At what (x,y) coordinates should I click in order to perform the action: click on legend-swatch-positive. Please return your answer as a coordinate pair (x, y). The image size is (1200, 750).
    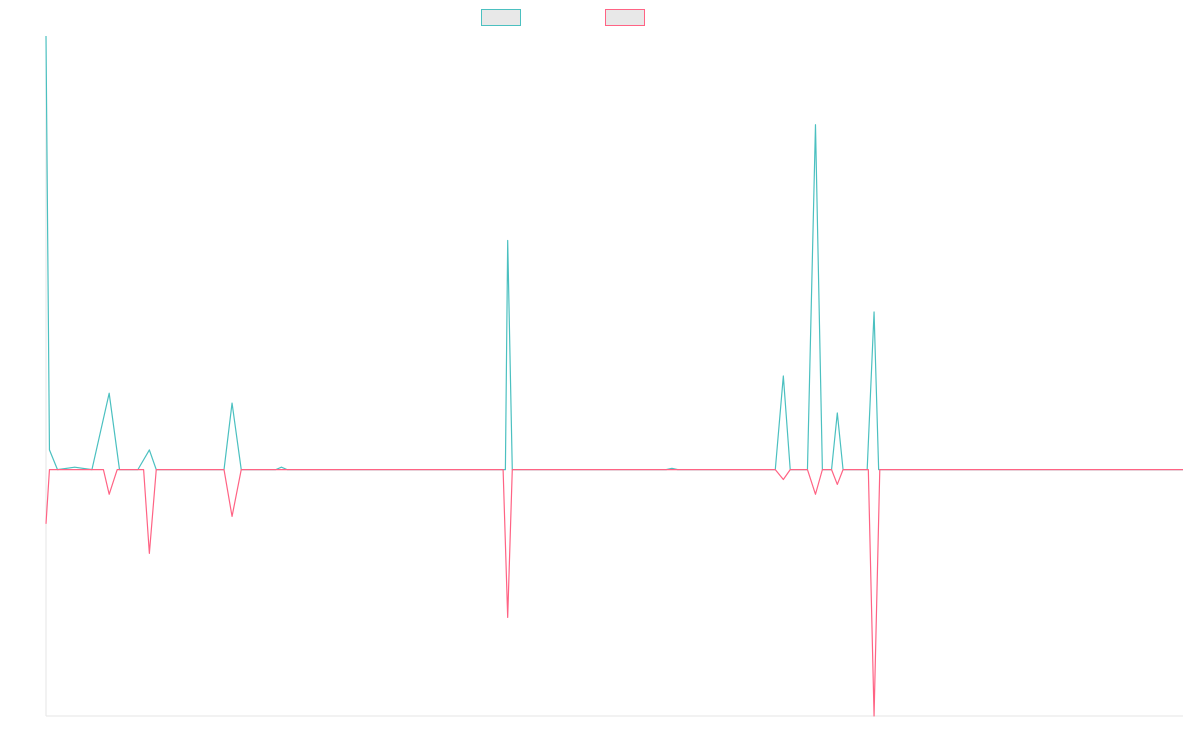
    Looking at the image, I should click on (501, 17).